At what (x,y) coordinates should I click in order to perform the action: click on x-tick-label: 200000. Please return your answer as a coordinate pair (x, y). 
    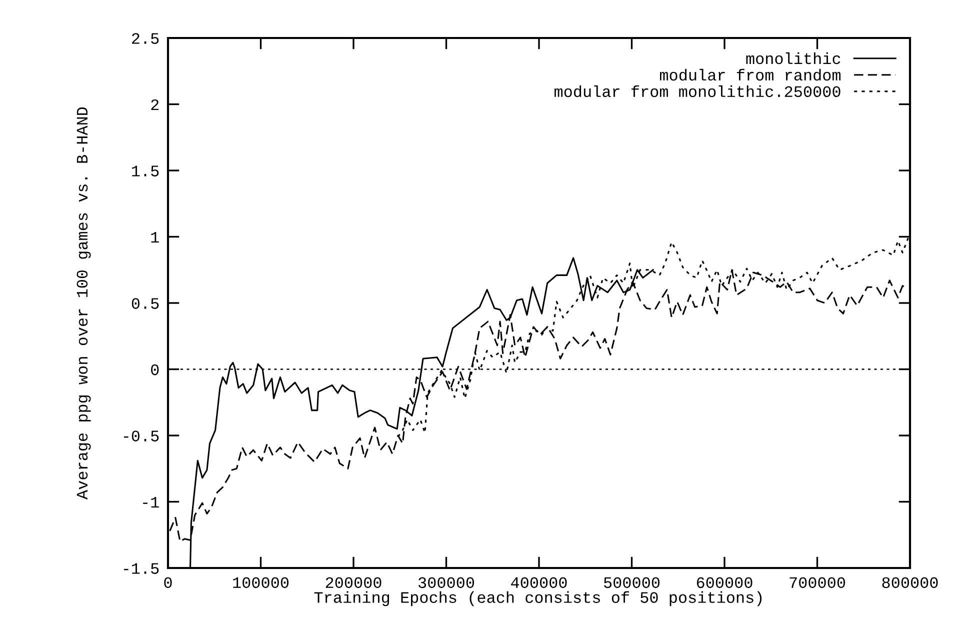
    Looking at the image, I should click on (354, 582).